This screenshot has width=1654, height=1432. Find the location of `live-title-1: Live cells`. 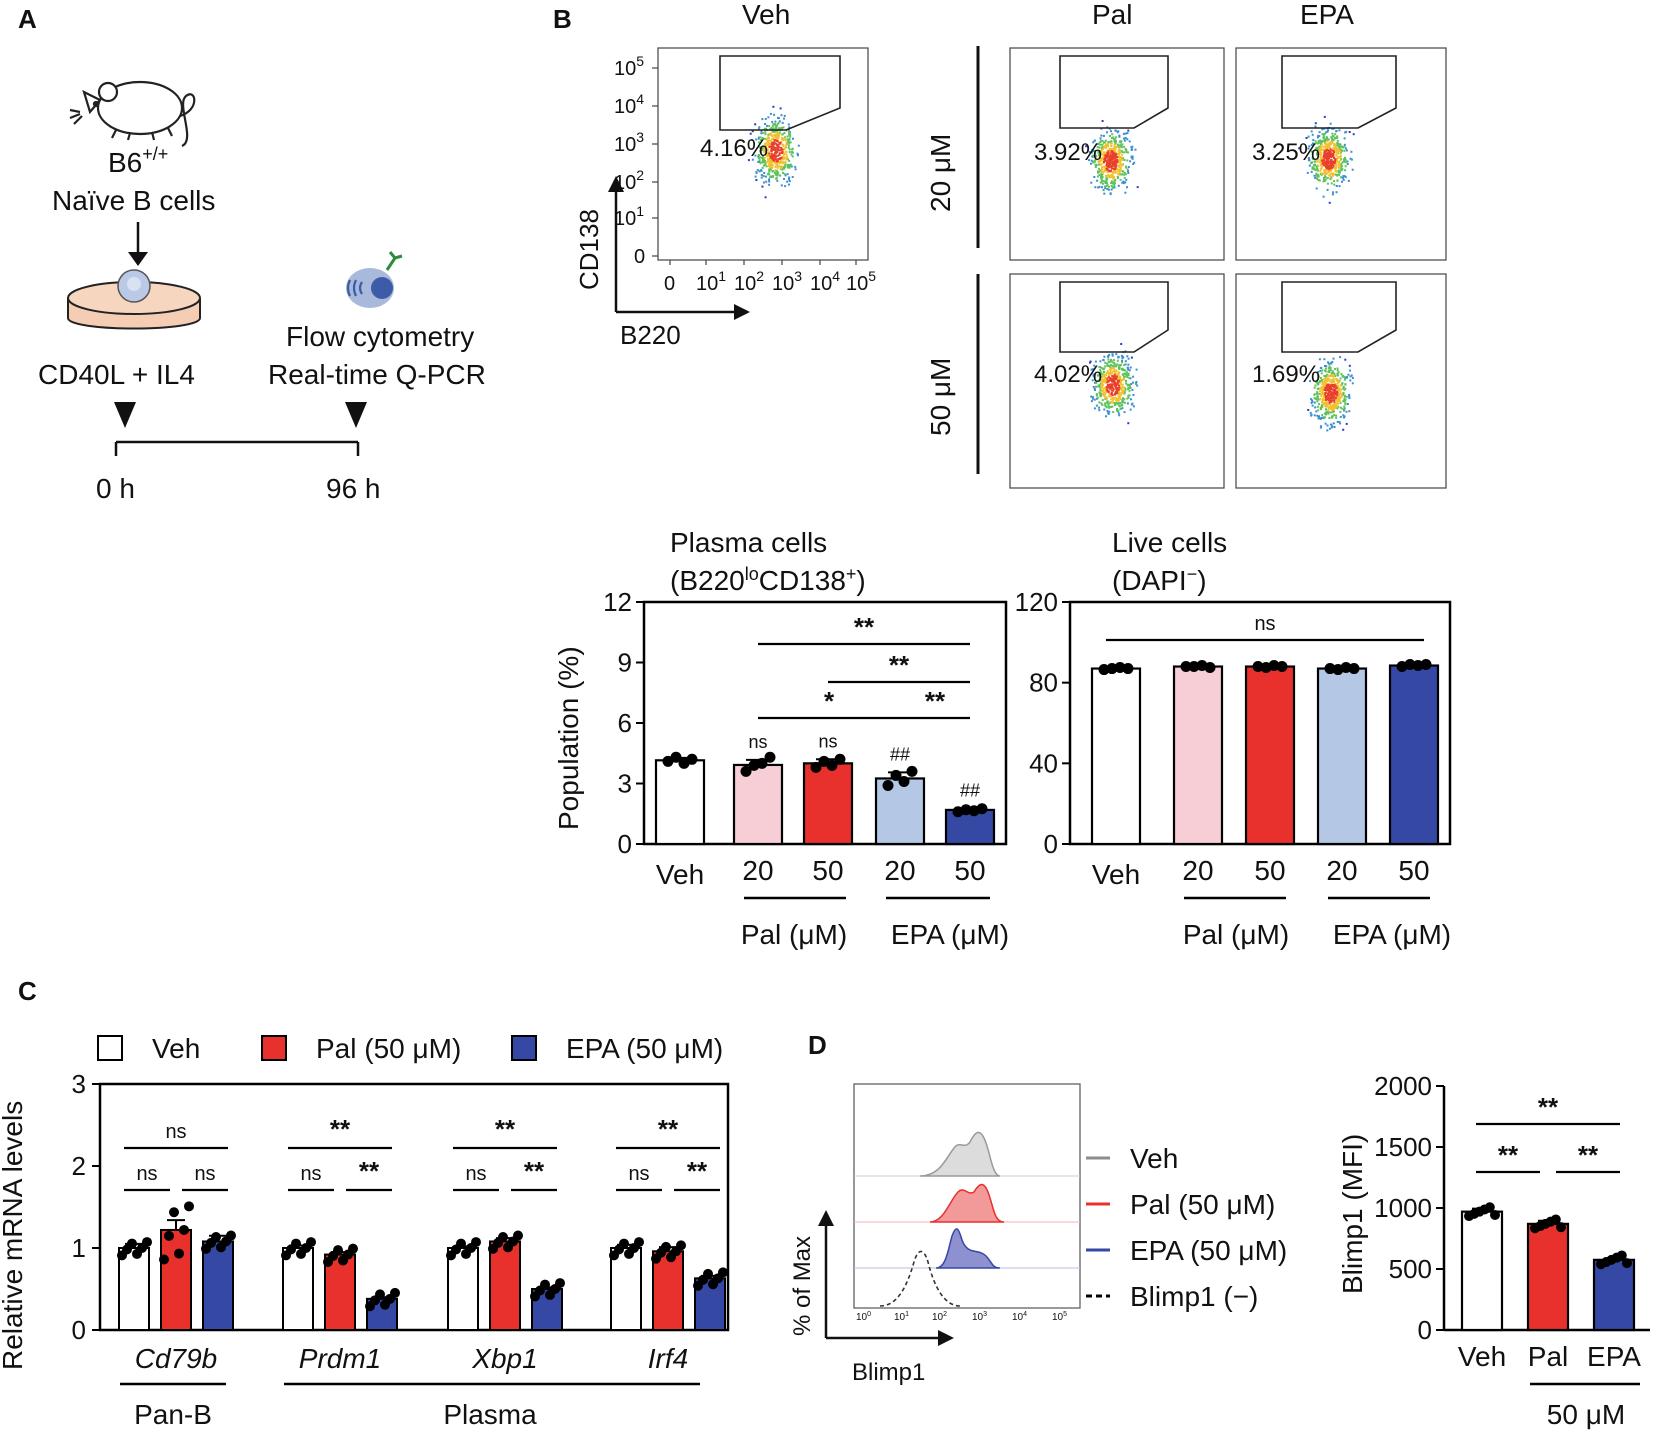

live-title-1: Live cells is located at coordinates (1169, 542).